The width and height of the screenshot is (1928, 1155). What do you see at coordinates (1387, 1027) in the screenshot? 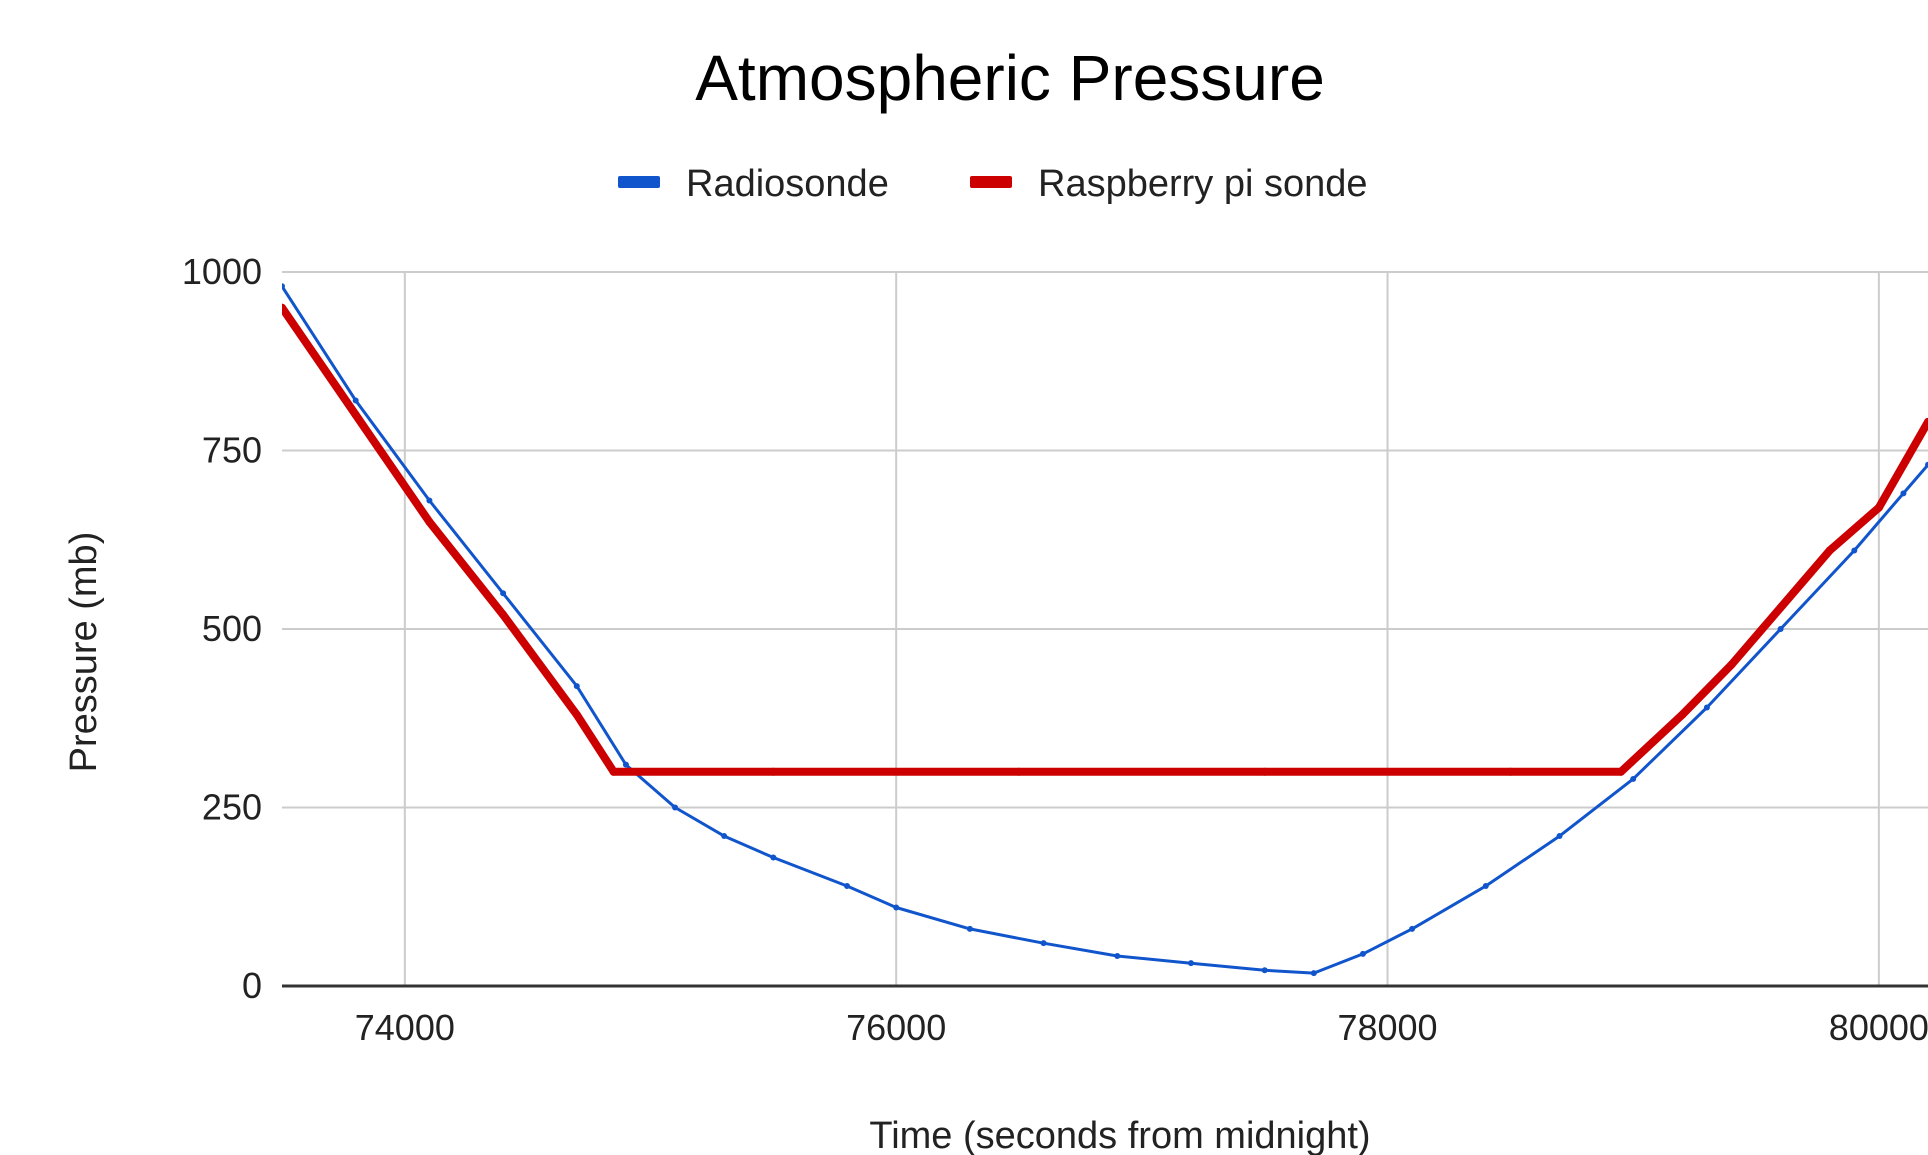
I see `x-tick-label: 78000` at bounding box center [1387, 1027].